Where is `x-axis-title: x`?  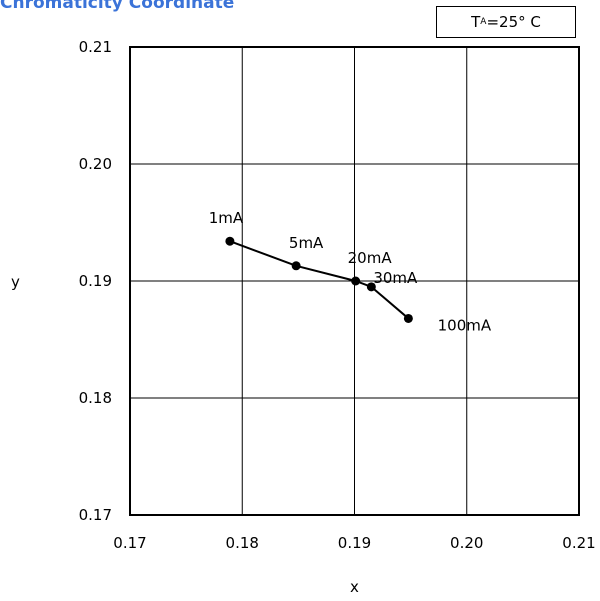
x-axis-title: x is located at coordinates (354, 587).